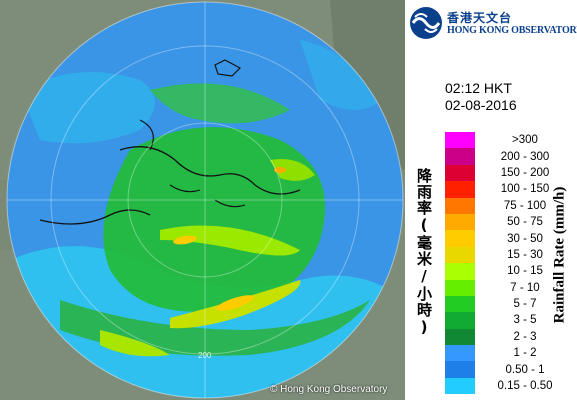  I want to click on copyright-notice: © Hong Kong Observatory, so click(329, 389).